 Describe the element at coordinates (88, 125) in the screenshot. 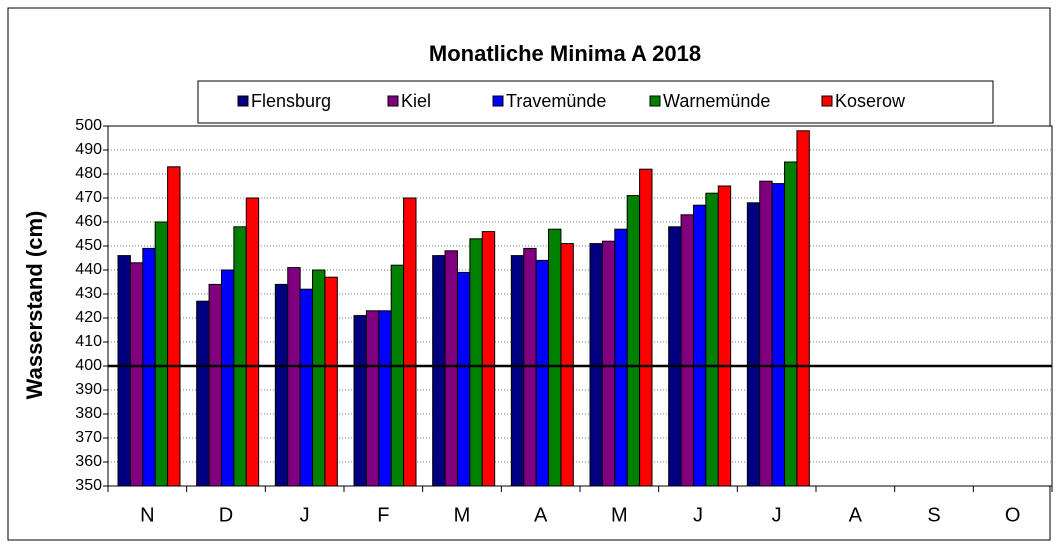

I see `y-tick-label: 500` at that location.